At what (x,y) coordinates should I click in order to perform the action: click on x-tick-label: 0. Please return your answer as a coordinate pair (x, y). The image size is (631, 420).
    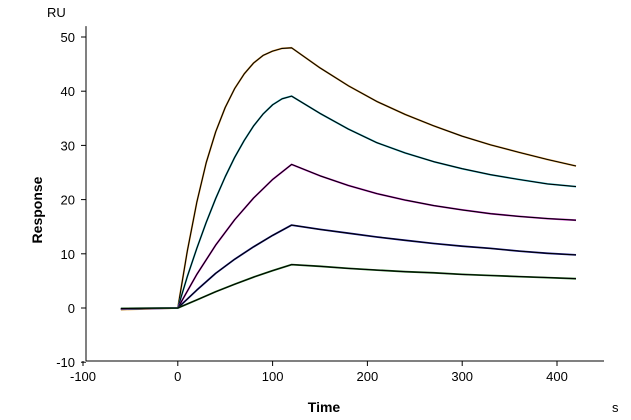
    Looking at the image, I should click on (177, 376).